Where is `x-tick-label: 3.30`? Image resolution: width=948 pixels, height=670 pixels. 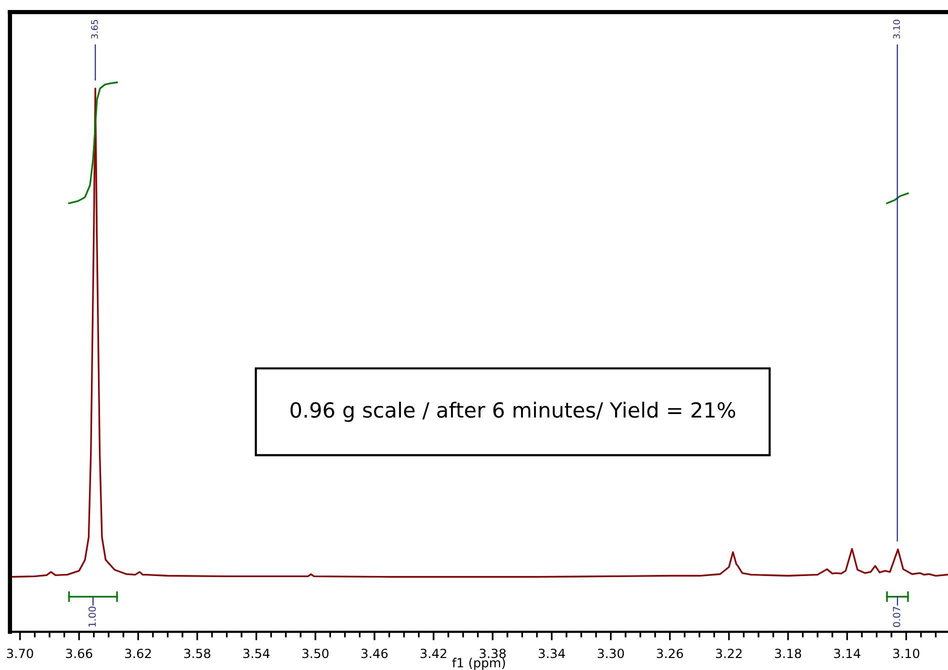 x-tick-label: 3.30 is located at coordinates (611, 653).